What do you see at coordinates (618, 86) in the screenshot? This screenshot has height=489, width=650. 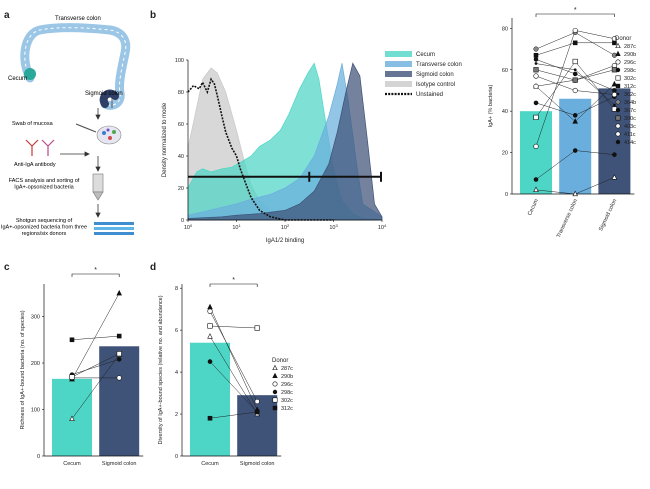 I see `legend-marker-312c` at bounding box center [618, 86].